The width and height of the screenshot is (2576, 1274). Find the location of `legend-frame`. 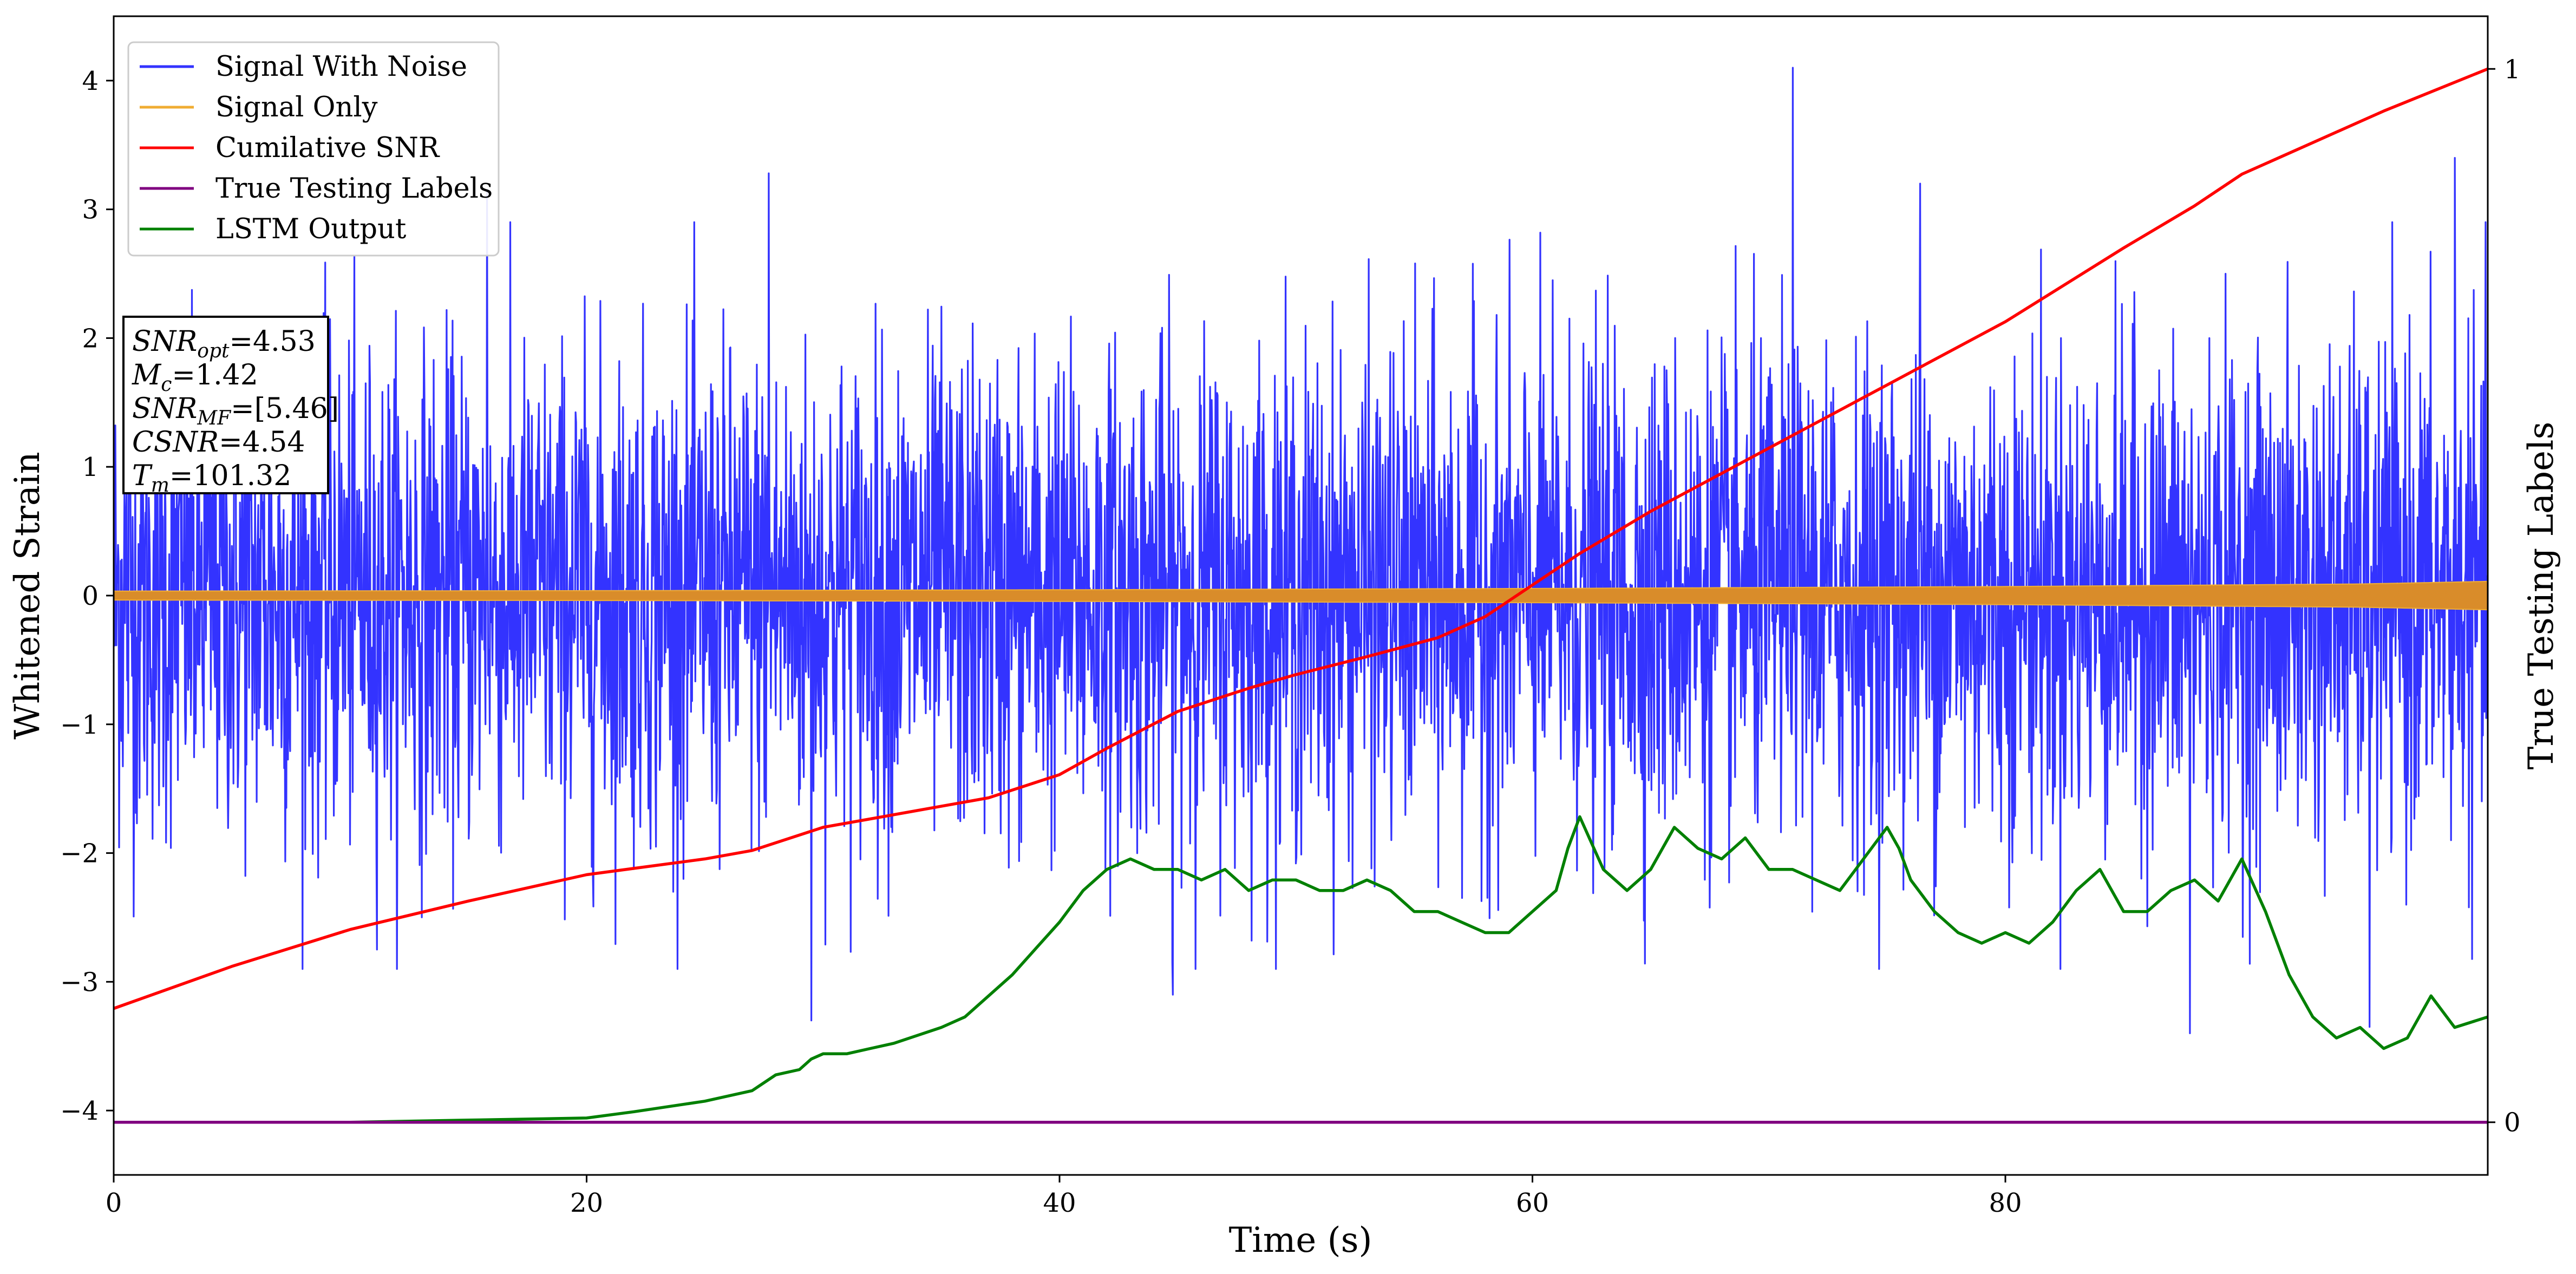

legend-frame is located at coordinates (313, 149).